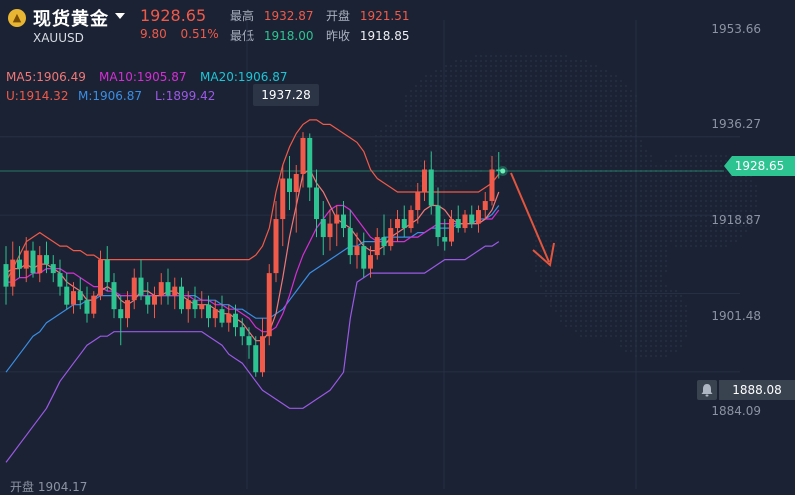  Describe the element at coordinates (185, 96) in the screenshot. I see `boll-lower-legend: L:1899.42` at that location.